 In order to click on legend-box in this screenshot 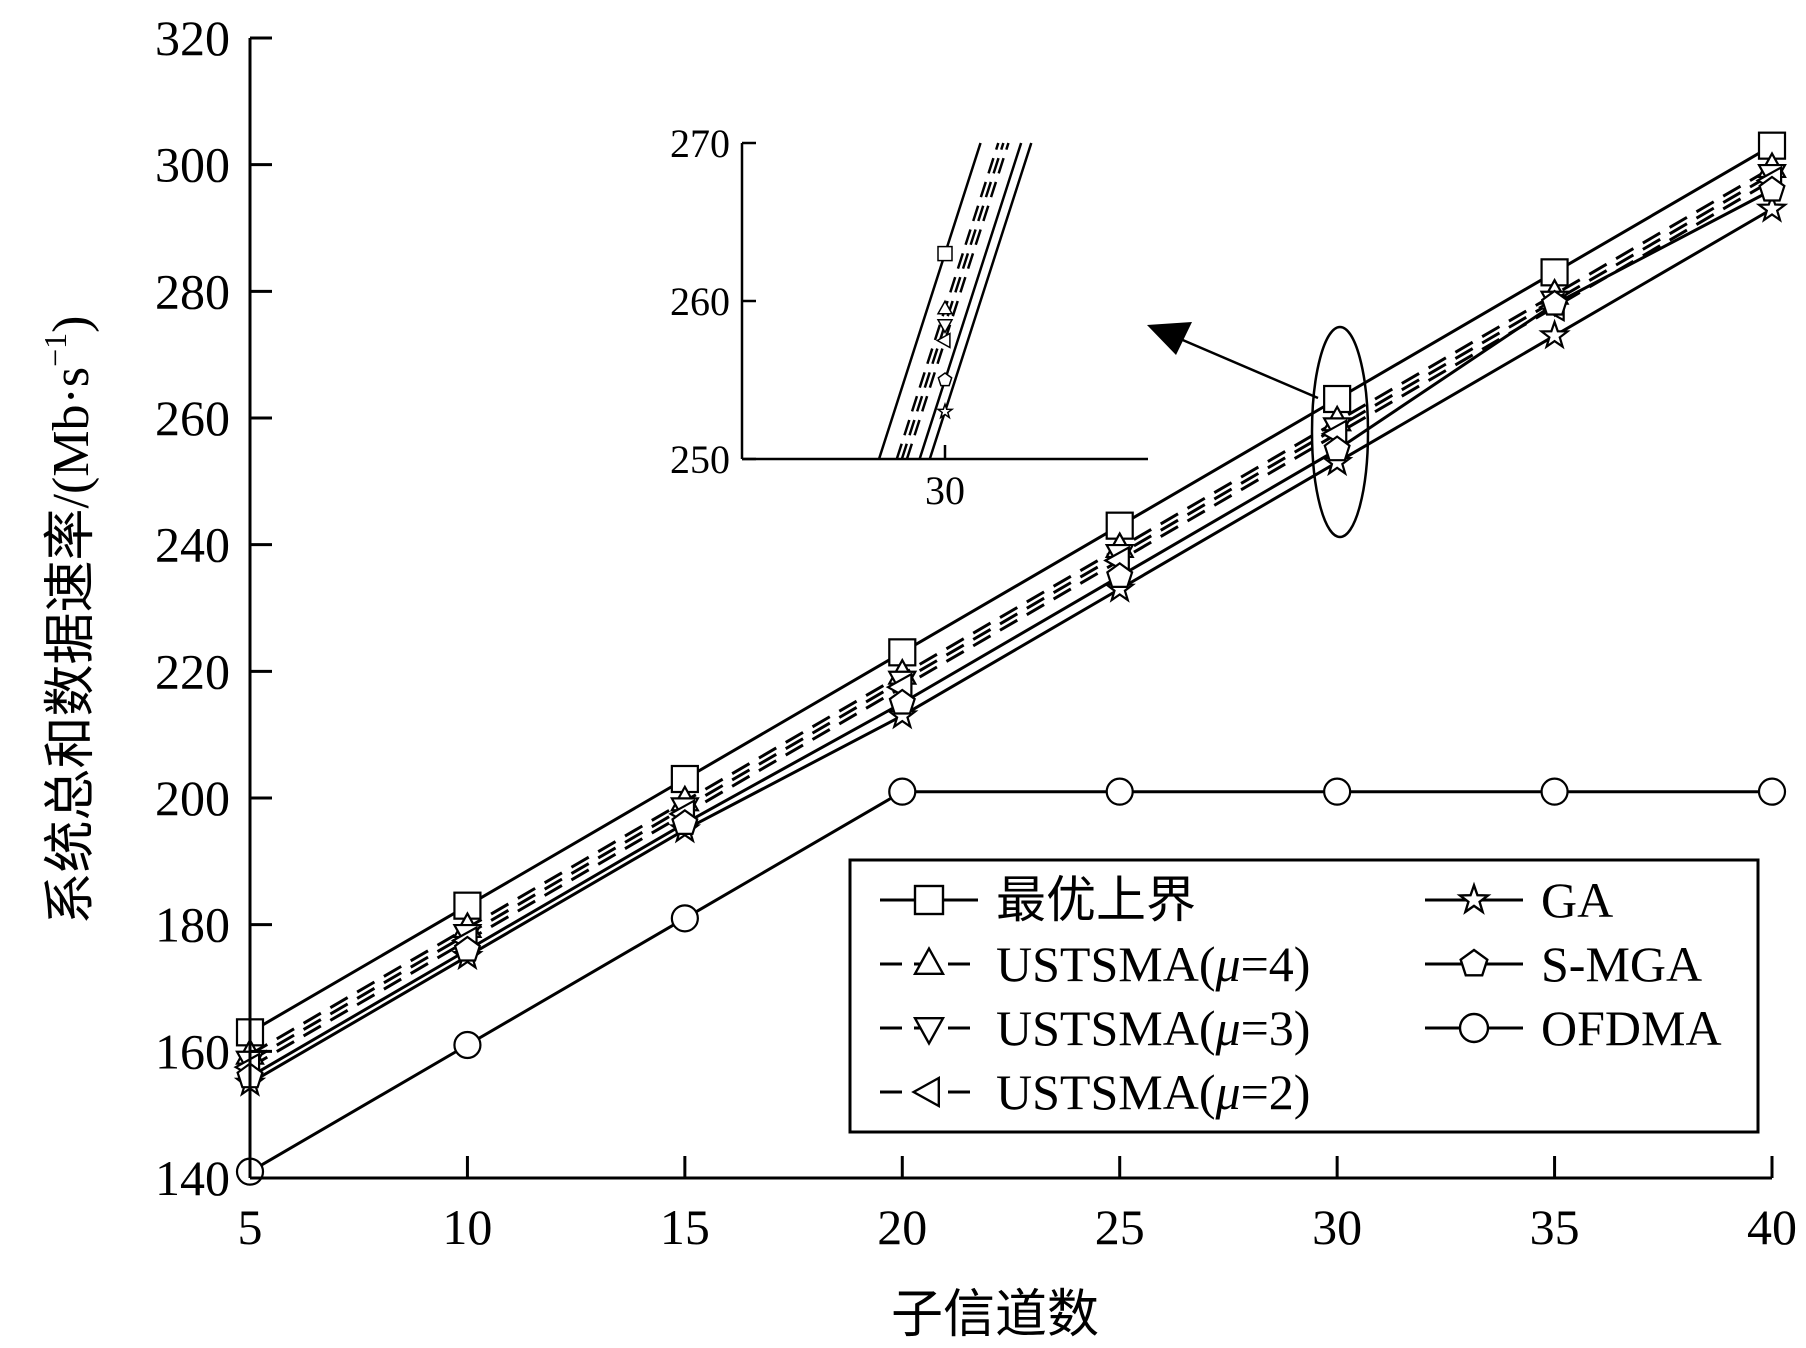, I will do `click(1304, 996)`.